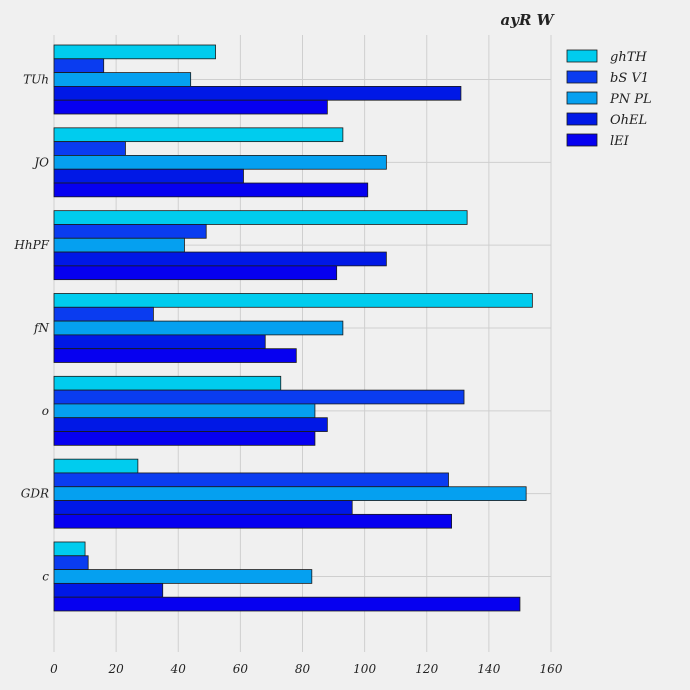 Image resolution: width=690 pixels, height=690 pixels. Describe the element at coordinates (220, 162) in the screenshot. I see `bar-PN-PL-JO` at that location.